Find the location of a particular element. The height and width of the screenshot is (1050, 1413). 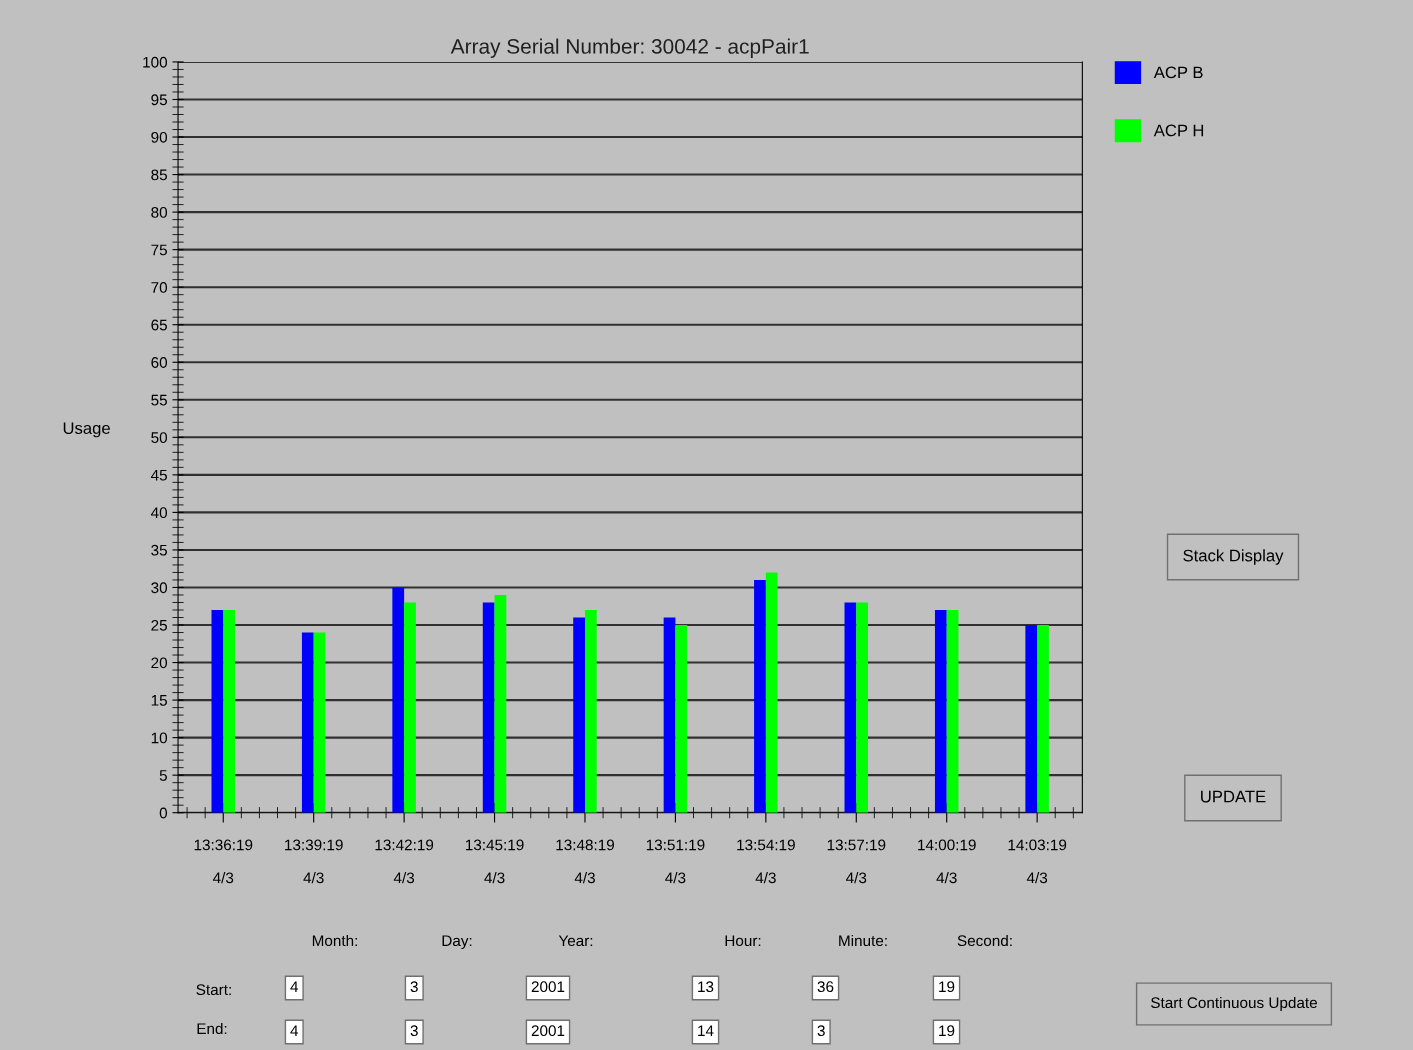

y-tick-label: 50 is located at coordinates (159, 438).